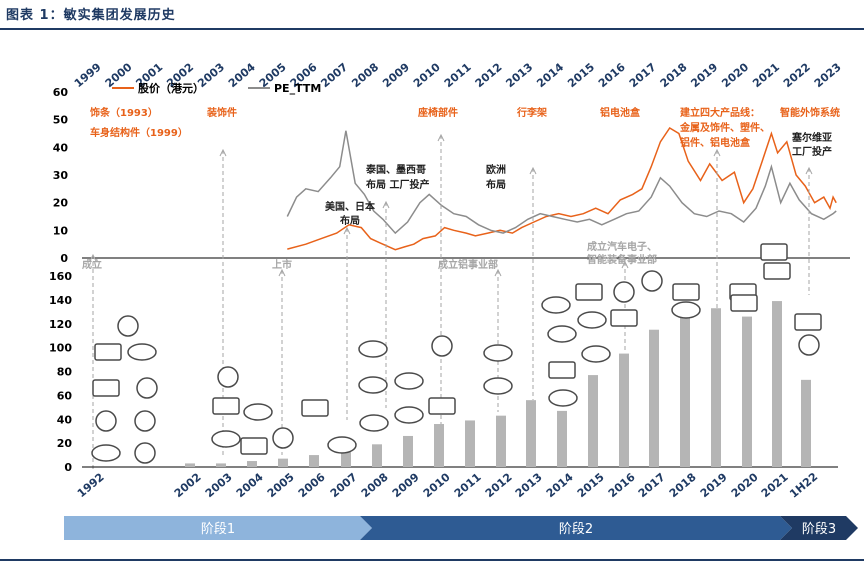  I want to click on top-year-label: 2022, so click(797, 75).